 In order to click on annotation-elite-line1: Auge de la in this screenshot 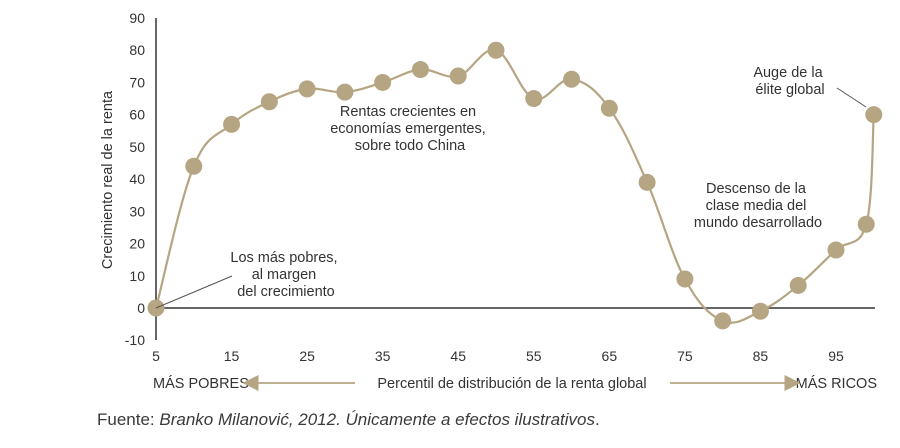, I will do `click(788, 73)`.